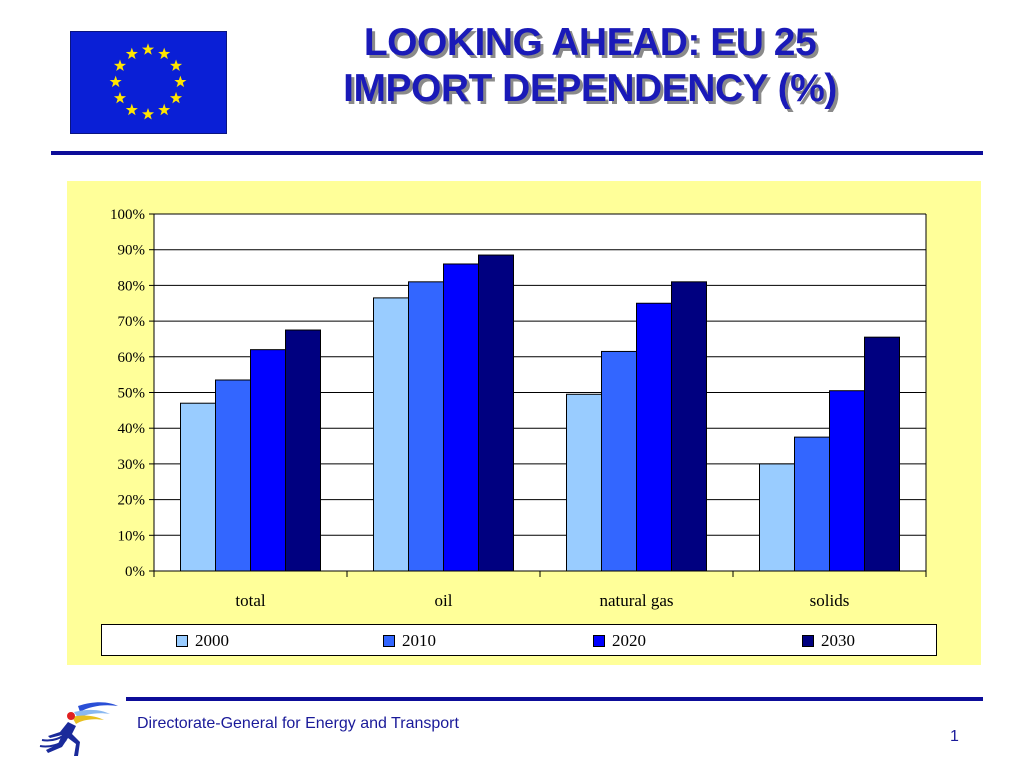 The height and width of the screenshot is (768, 1024). Describe the element at coordinates (419, 640) in the screenshot. I see `legend-label-2010: 2010` at that location.